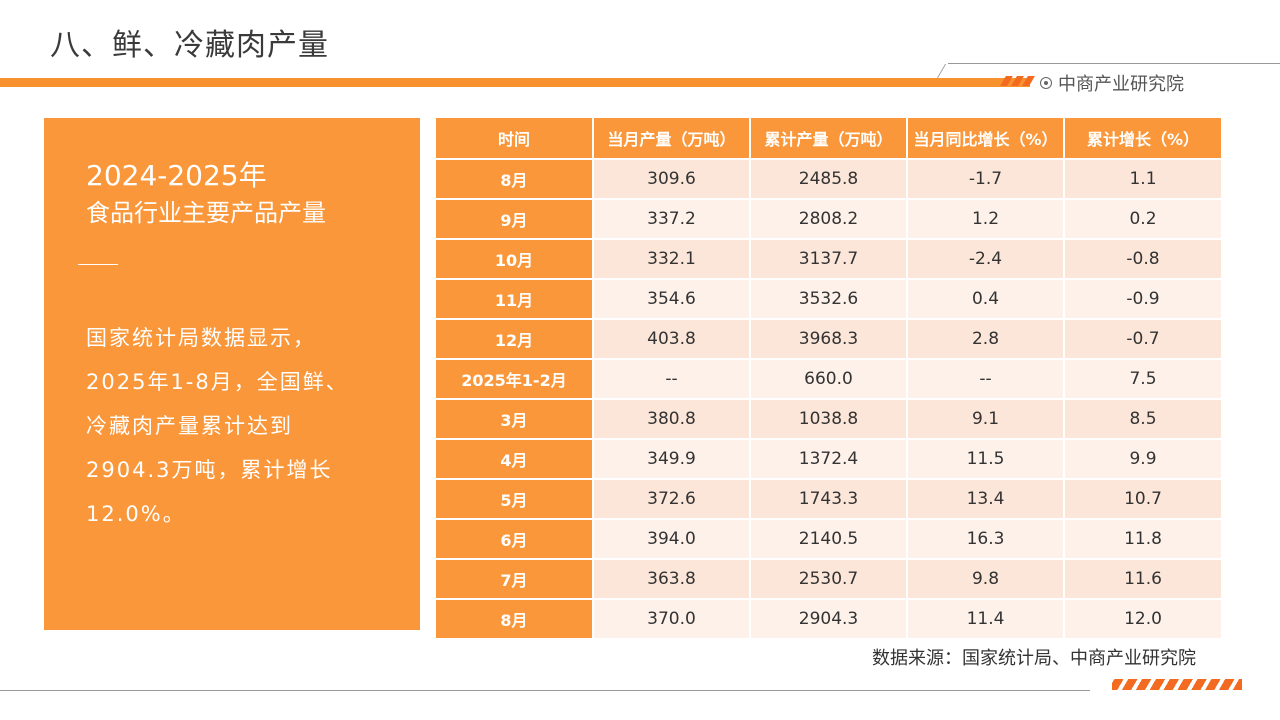 This screenshot has width=1280, height=720. Describe the element at coordinates (986, 538) in the screenshot. I see `monthly-yoy-cell: 16.3` at that location.